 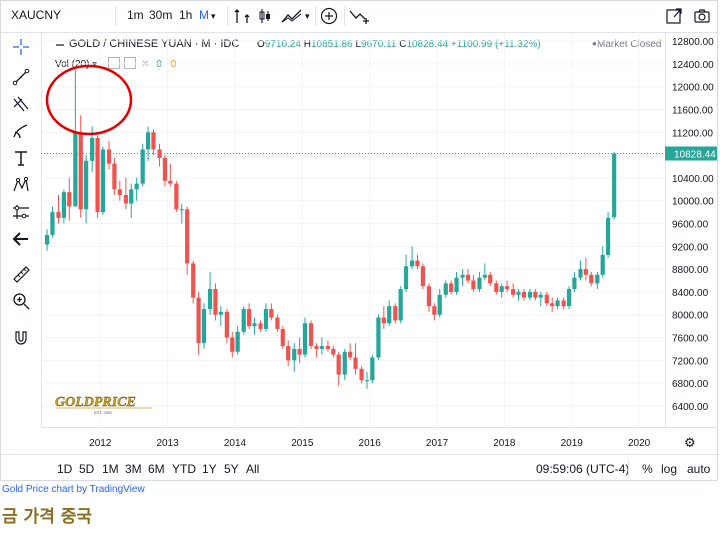 What do you see at coordinates (307, 44) in the screenshot?
I see `high-label: H` at bounding box center [307, 44].